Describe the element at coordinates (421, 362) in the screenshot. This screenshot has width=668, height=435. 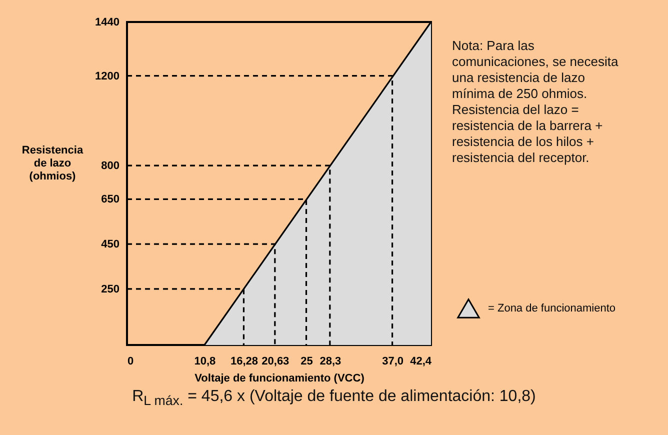
I see `x-tick-label: 42,4` at that location.